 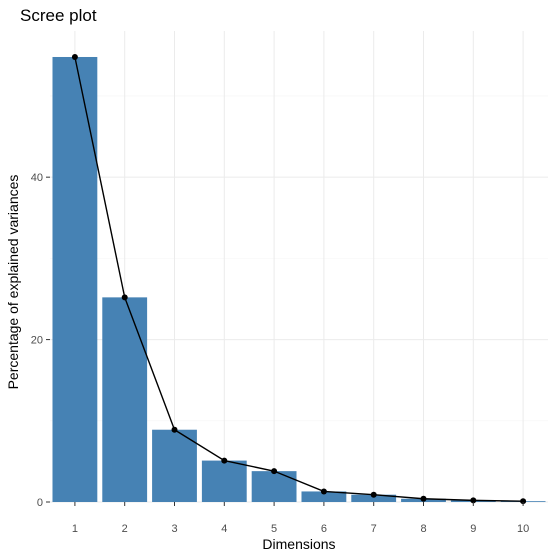 What do you see at coordinates (298, 544) in the screenshot?
I see `x-axis-title: Dimensions` at bounding box center [298, 544].